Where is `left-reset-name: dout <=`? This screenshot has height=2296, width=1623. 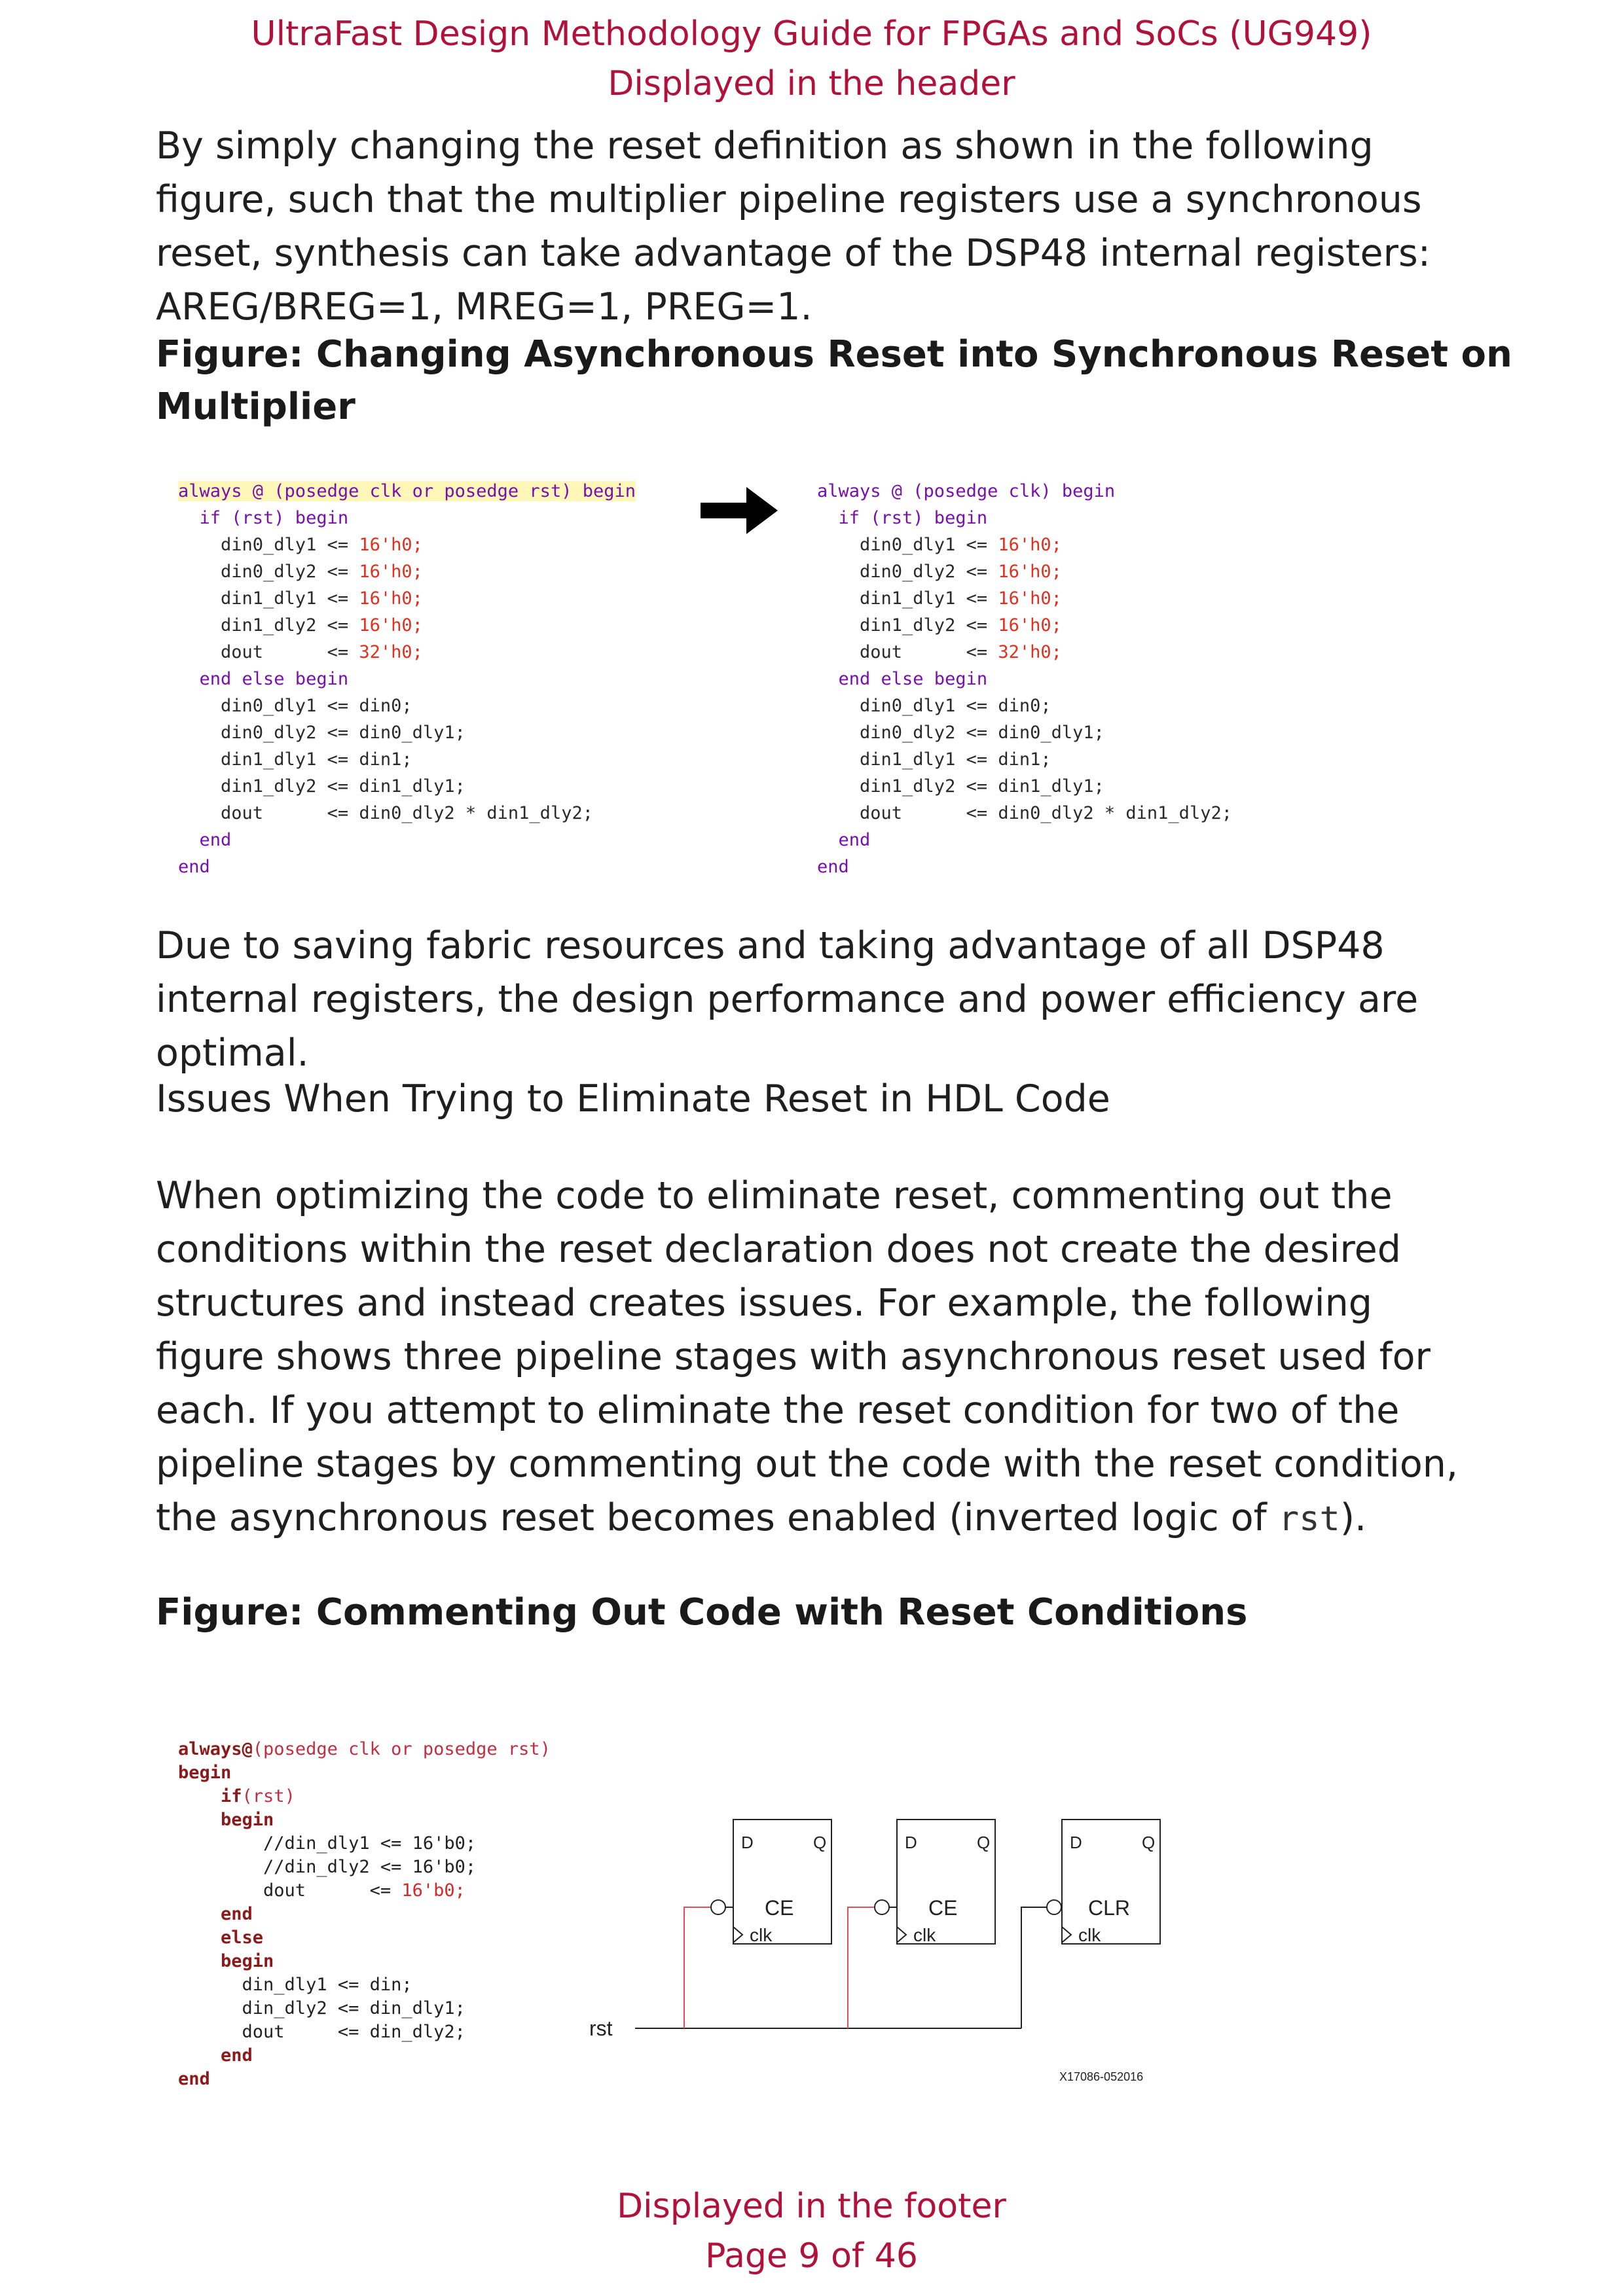
left-reset-name: dout <= is located at coordinates (268, 652).